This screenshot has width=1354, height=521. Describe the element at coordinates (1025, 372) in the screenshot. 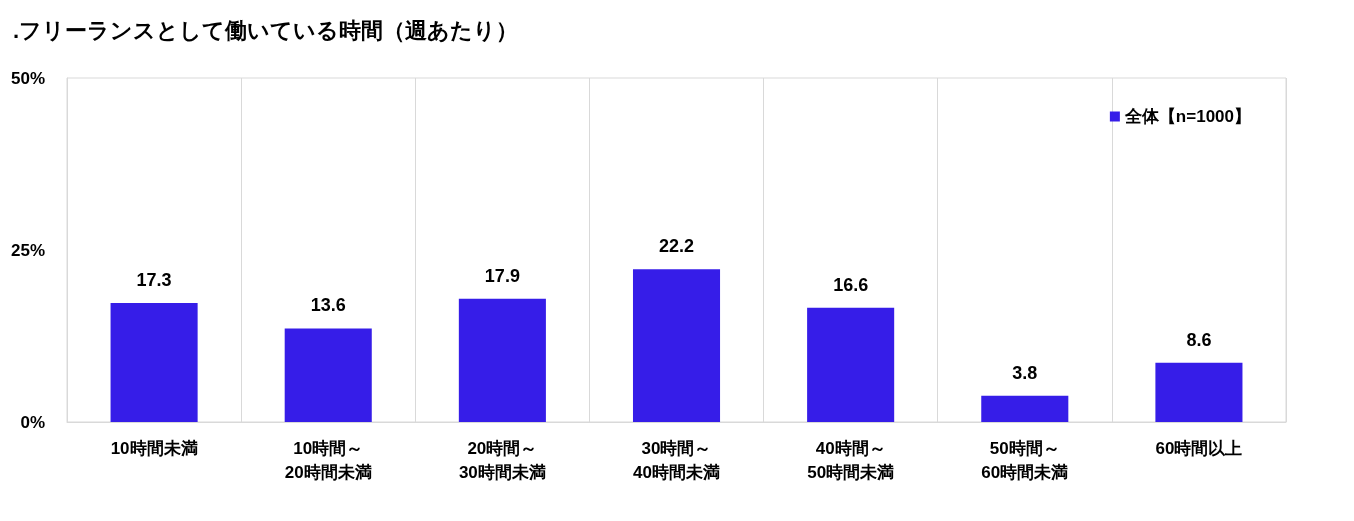

I see `data-label: 3.8` at that location.